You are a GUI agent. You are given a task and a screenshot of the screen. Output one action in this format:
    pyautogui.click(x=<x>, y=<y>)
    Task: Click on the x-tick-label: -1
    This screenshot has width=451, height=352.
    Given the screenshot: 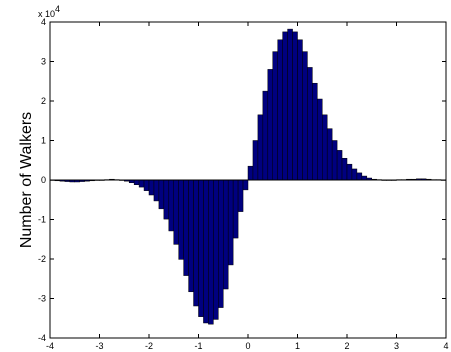 What is the action you would take?
    pyautogui.click(x=198, y=346)
    